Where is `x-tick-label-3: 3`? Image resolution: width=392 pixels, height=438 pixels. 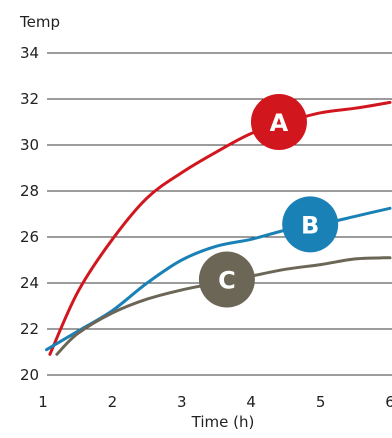 x-tick-label-3: 3 is located at coordinates (182, 402).